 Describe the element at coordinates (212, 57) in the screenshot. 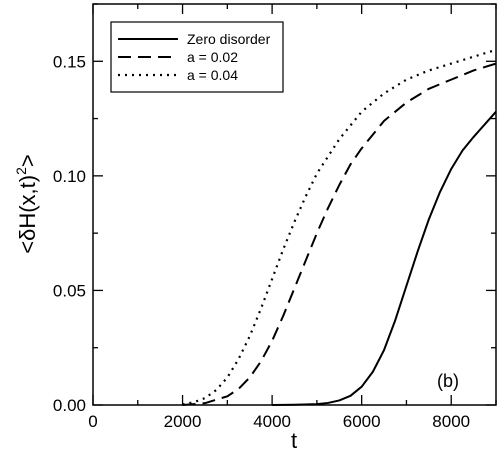

I see `legend-label-a-002: a = 0.02` at that location.